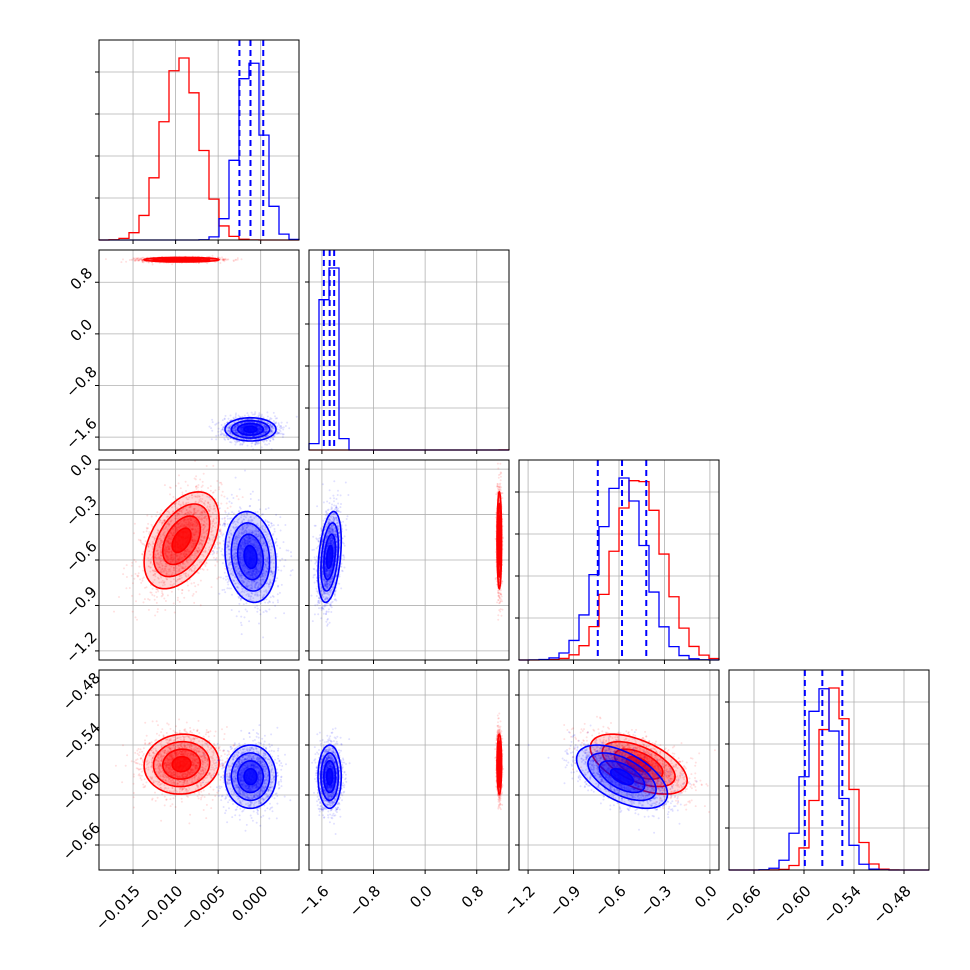 Image resolution: width=970 pixels, height=970 pixels. What do you see at coordinates (81, 556) in the screenshot?
I see `y-tick-label: −0.6` at bounding box center [81, 556].